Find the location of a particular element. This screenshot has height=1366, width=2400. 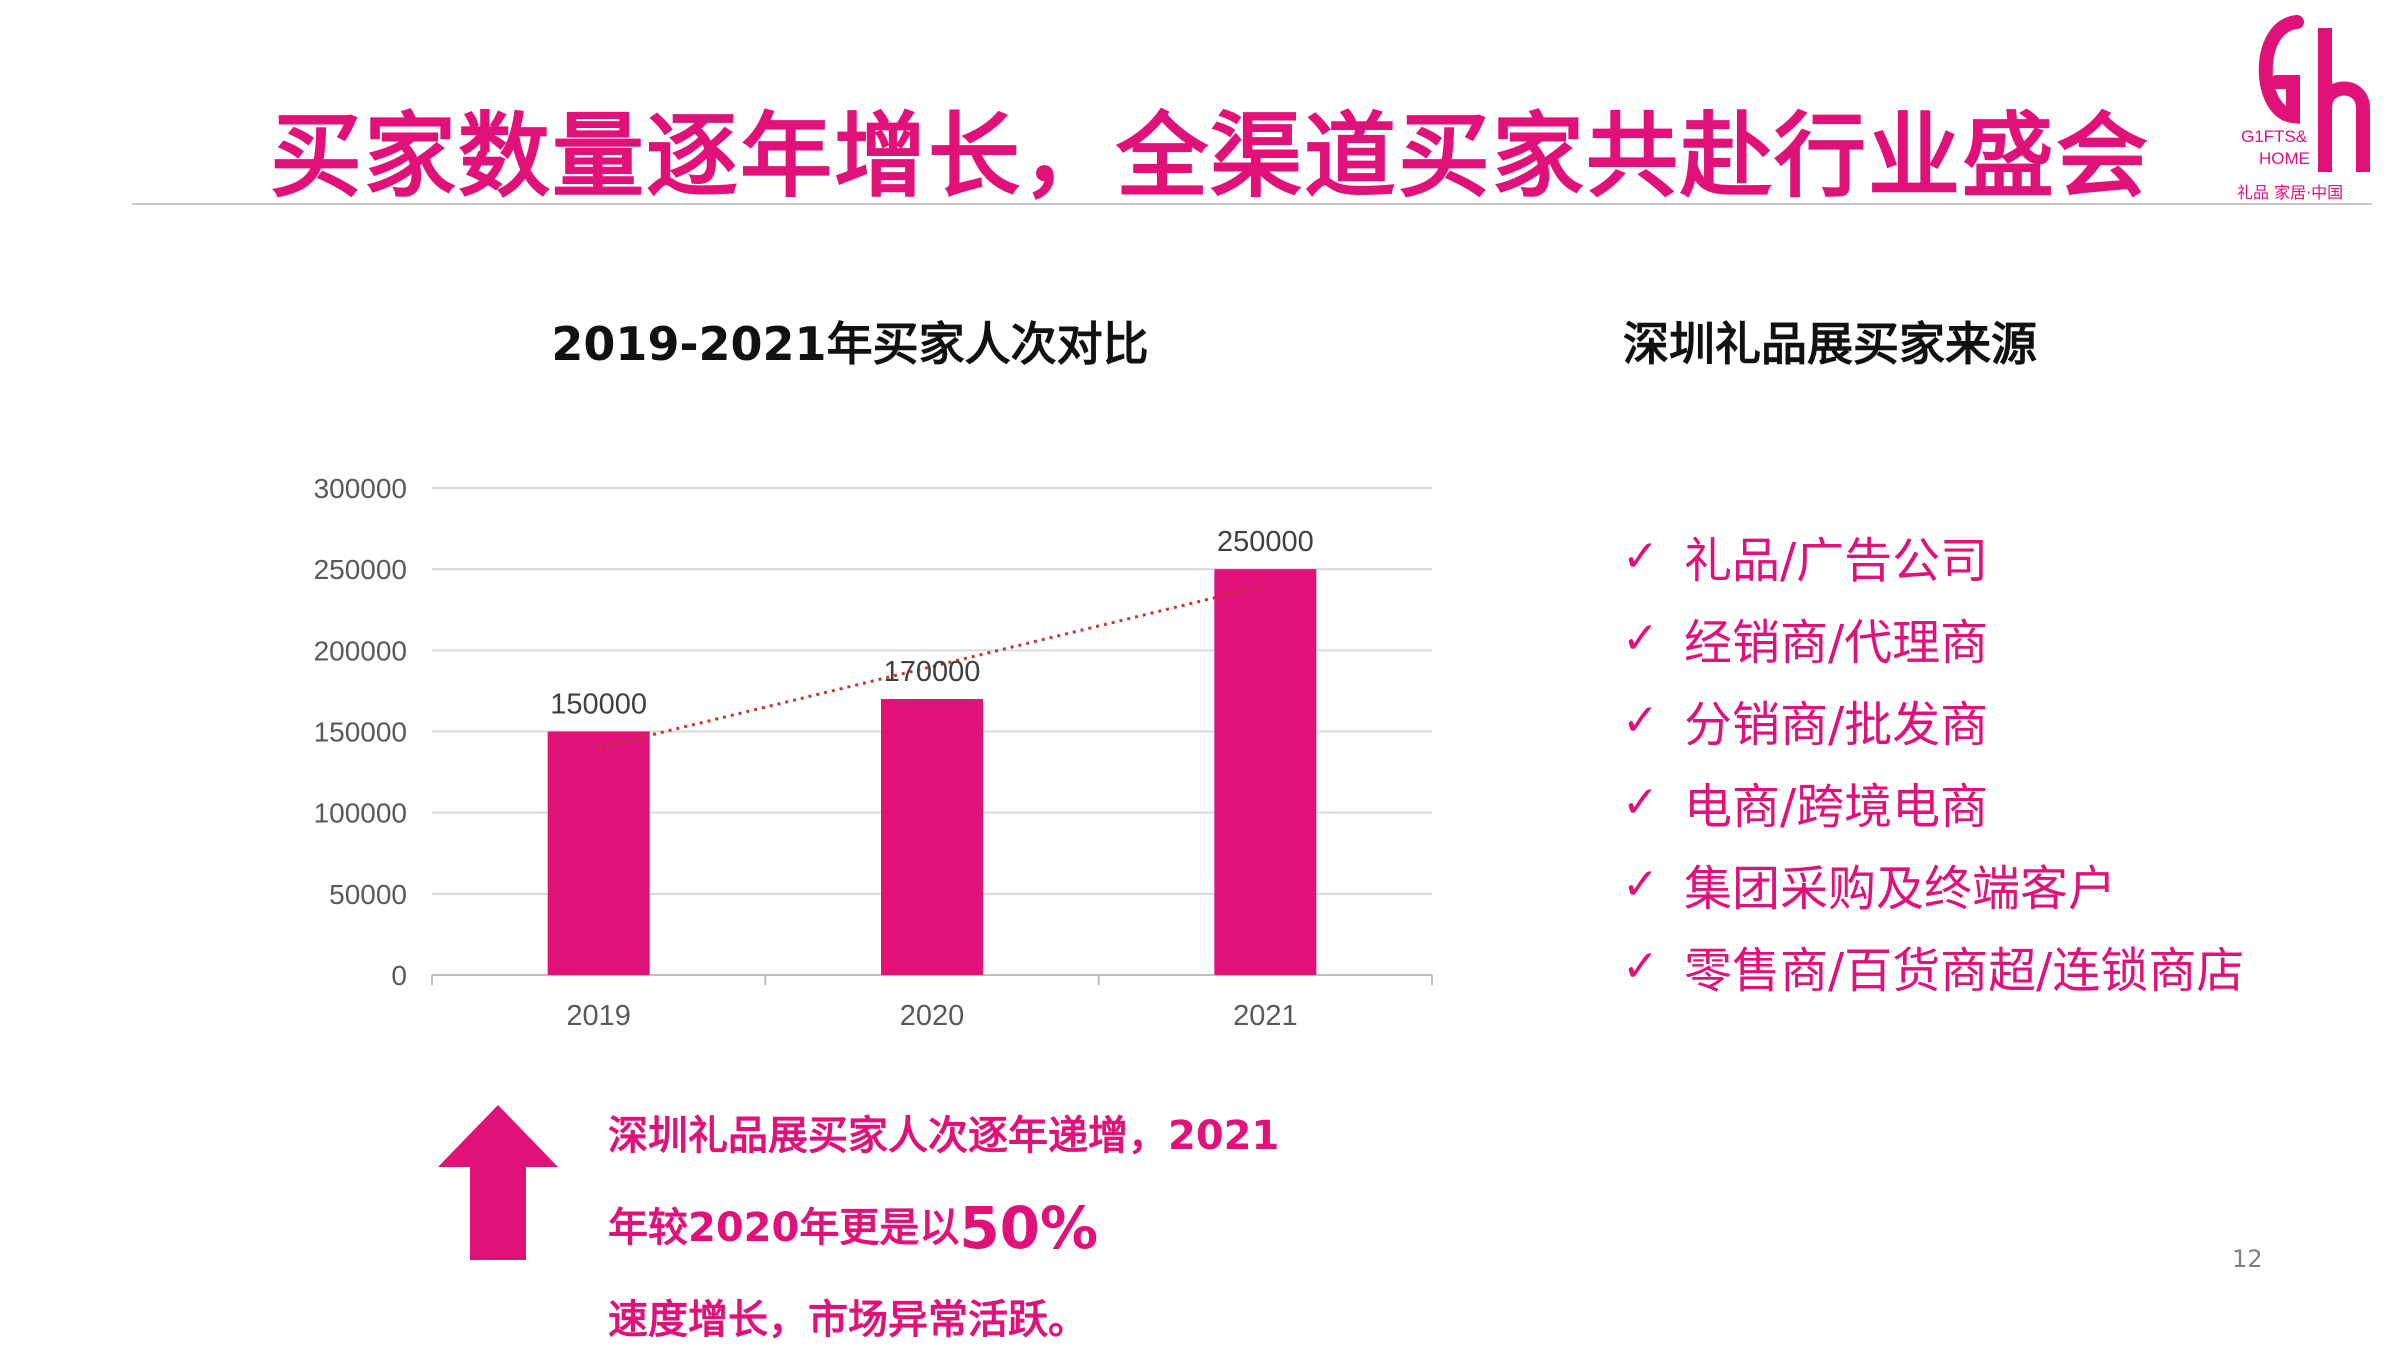

source-item: ✓ 电商/跨境电商 is located at coordinates (1933, 802).